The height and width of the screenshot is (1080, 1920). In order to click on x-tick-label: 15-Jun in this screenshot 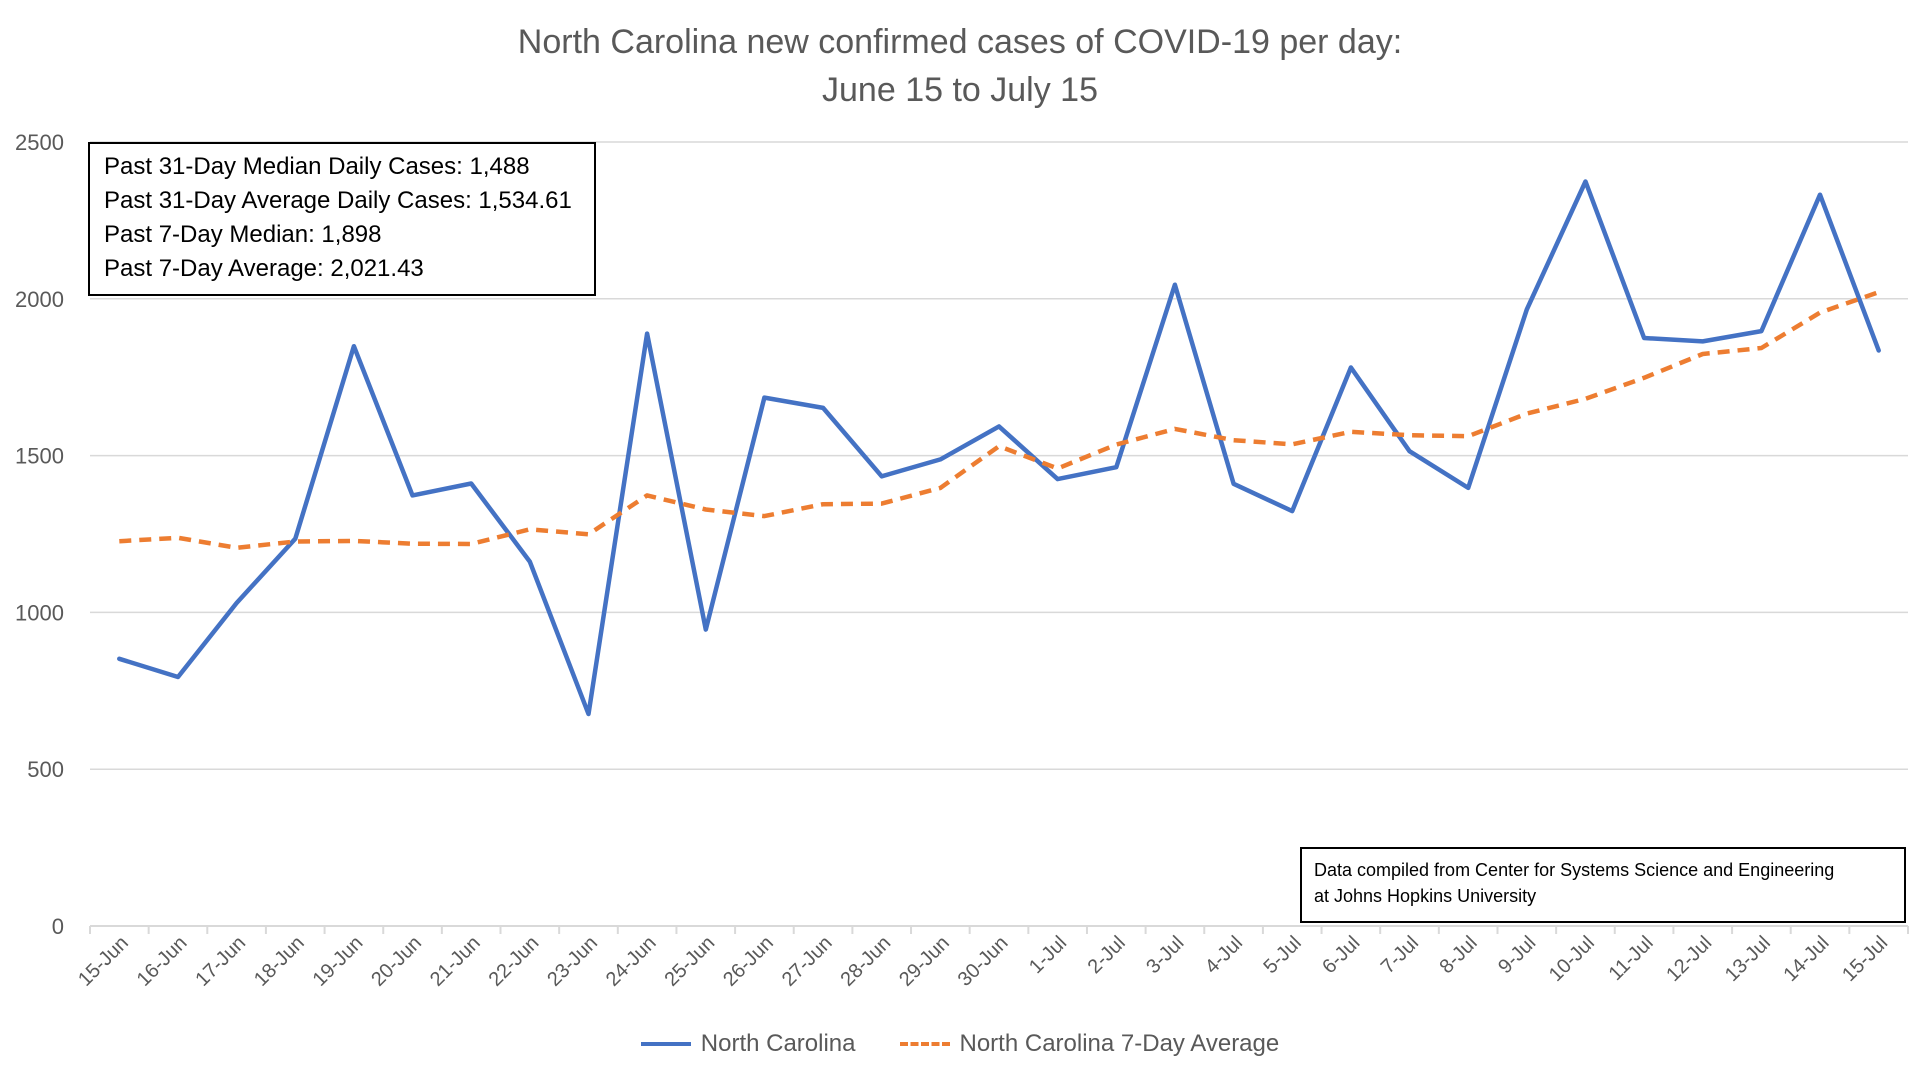, I will do `click(103, 961)`.